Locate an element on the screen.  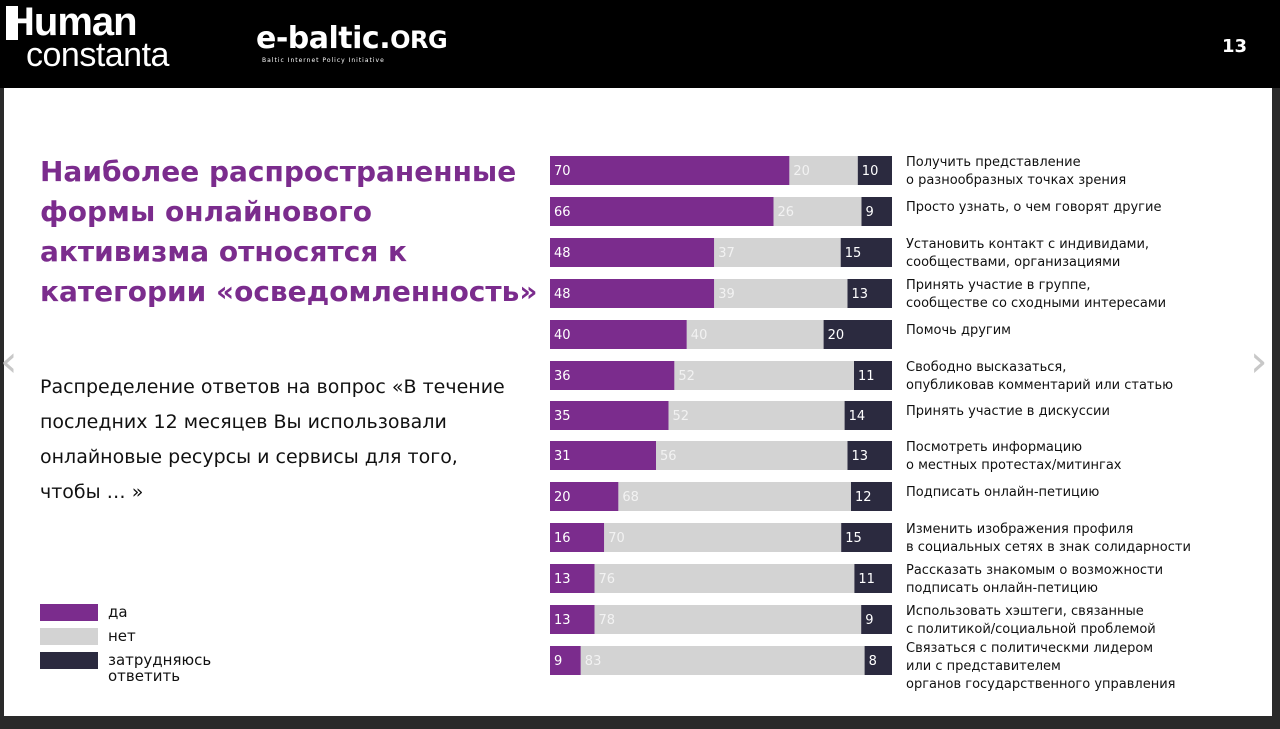
category-label-11-0: Использовать хэштеги, связанные is located at coordinates (1025, 611).